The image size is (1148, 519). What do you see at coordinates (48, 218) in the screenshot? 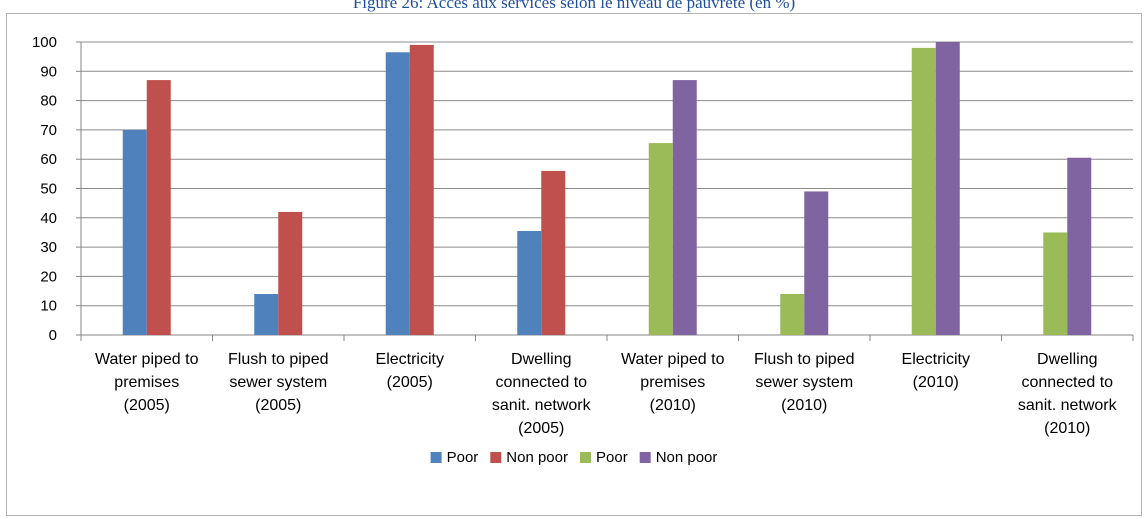
I see `y-tick-label: 40` at bounding box center [48, 218].